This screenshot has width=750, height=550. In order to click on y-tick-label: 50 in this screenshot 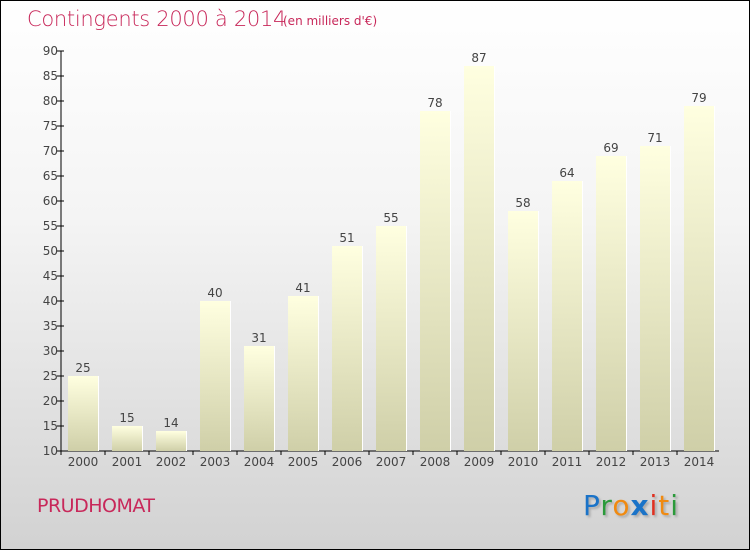, I will do `click(50, 251)`.